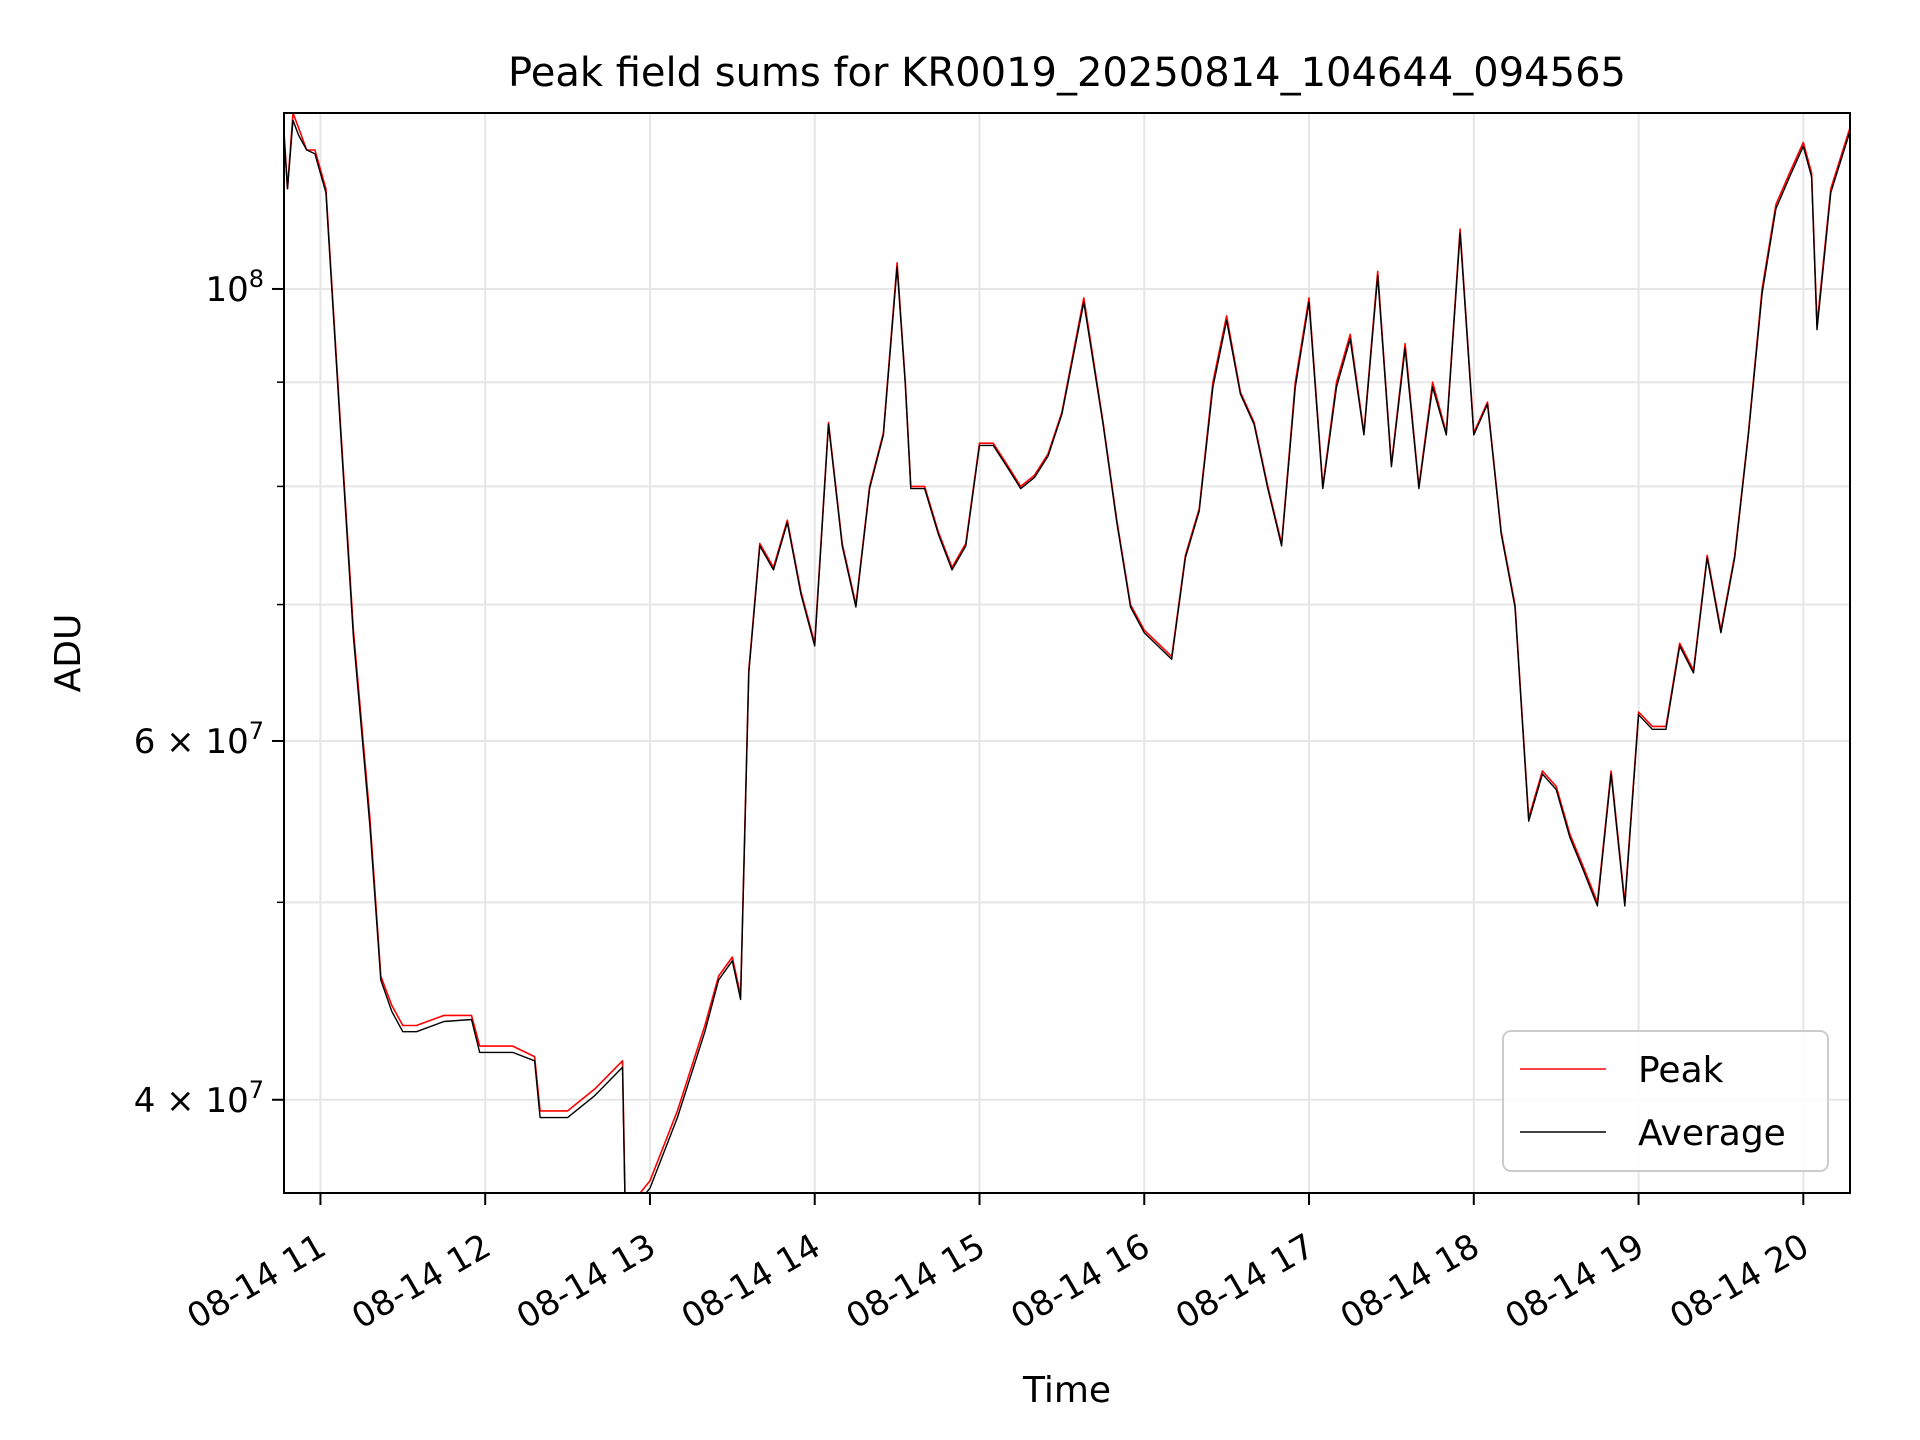  What do you see at coordinates (1681, 1070) in the screenshot?
I see `legend-peak-label: Peak` at bounding box center [1681, 1070].